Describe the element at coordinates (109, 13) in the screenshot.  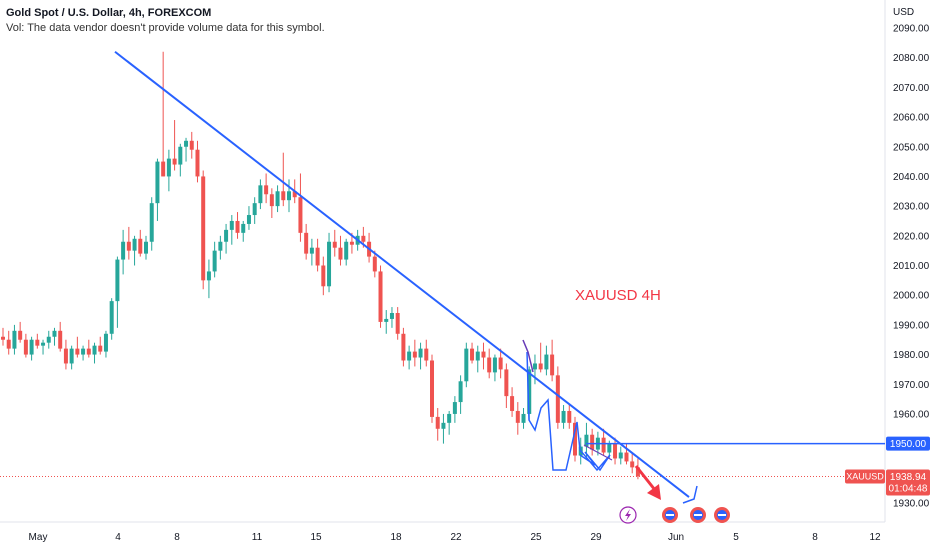
I see `symbol-title: Gold Spot / U.S. Dollar, 4h, FOREXCOM` at that location.